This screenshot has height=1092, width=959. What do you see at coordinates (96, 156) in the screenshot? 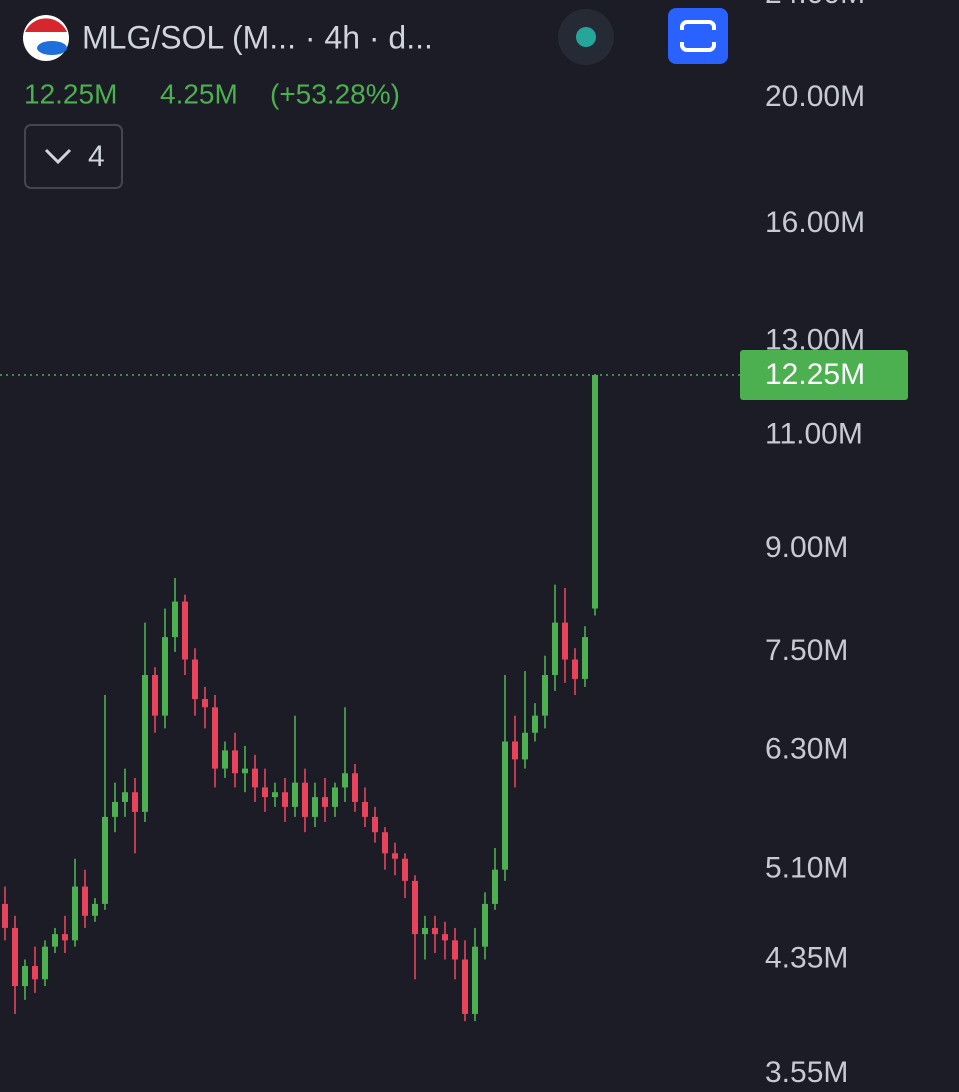
I see `indicator-count: 4` at bounding box center [96, 156].